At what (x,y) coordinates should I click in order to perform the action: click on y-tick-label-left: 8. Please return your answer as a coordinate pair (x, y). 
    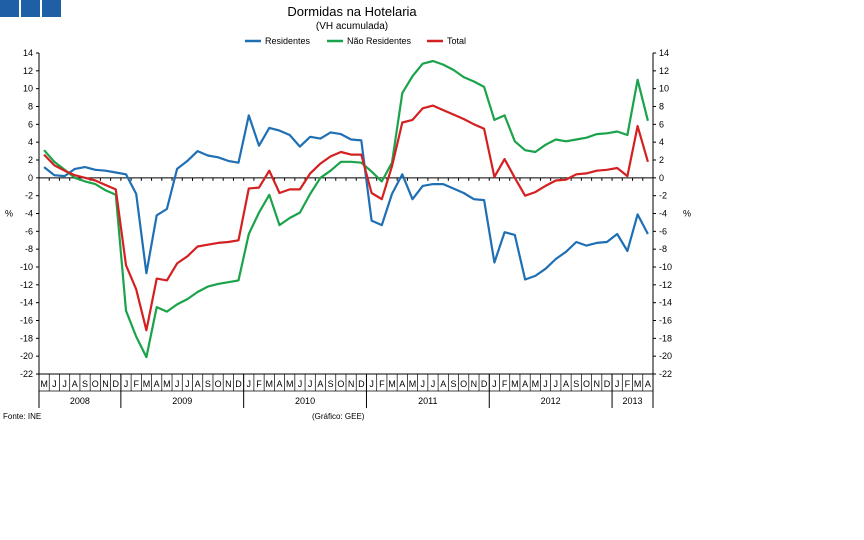
    Looking at the image, I should click on (30, 107).